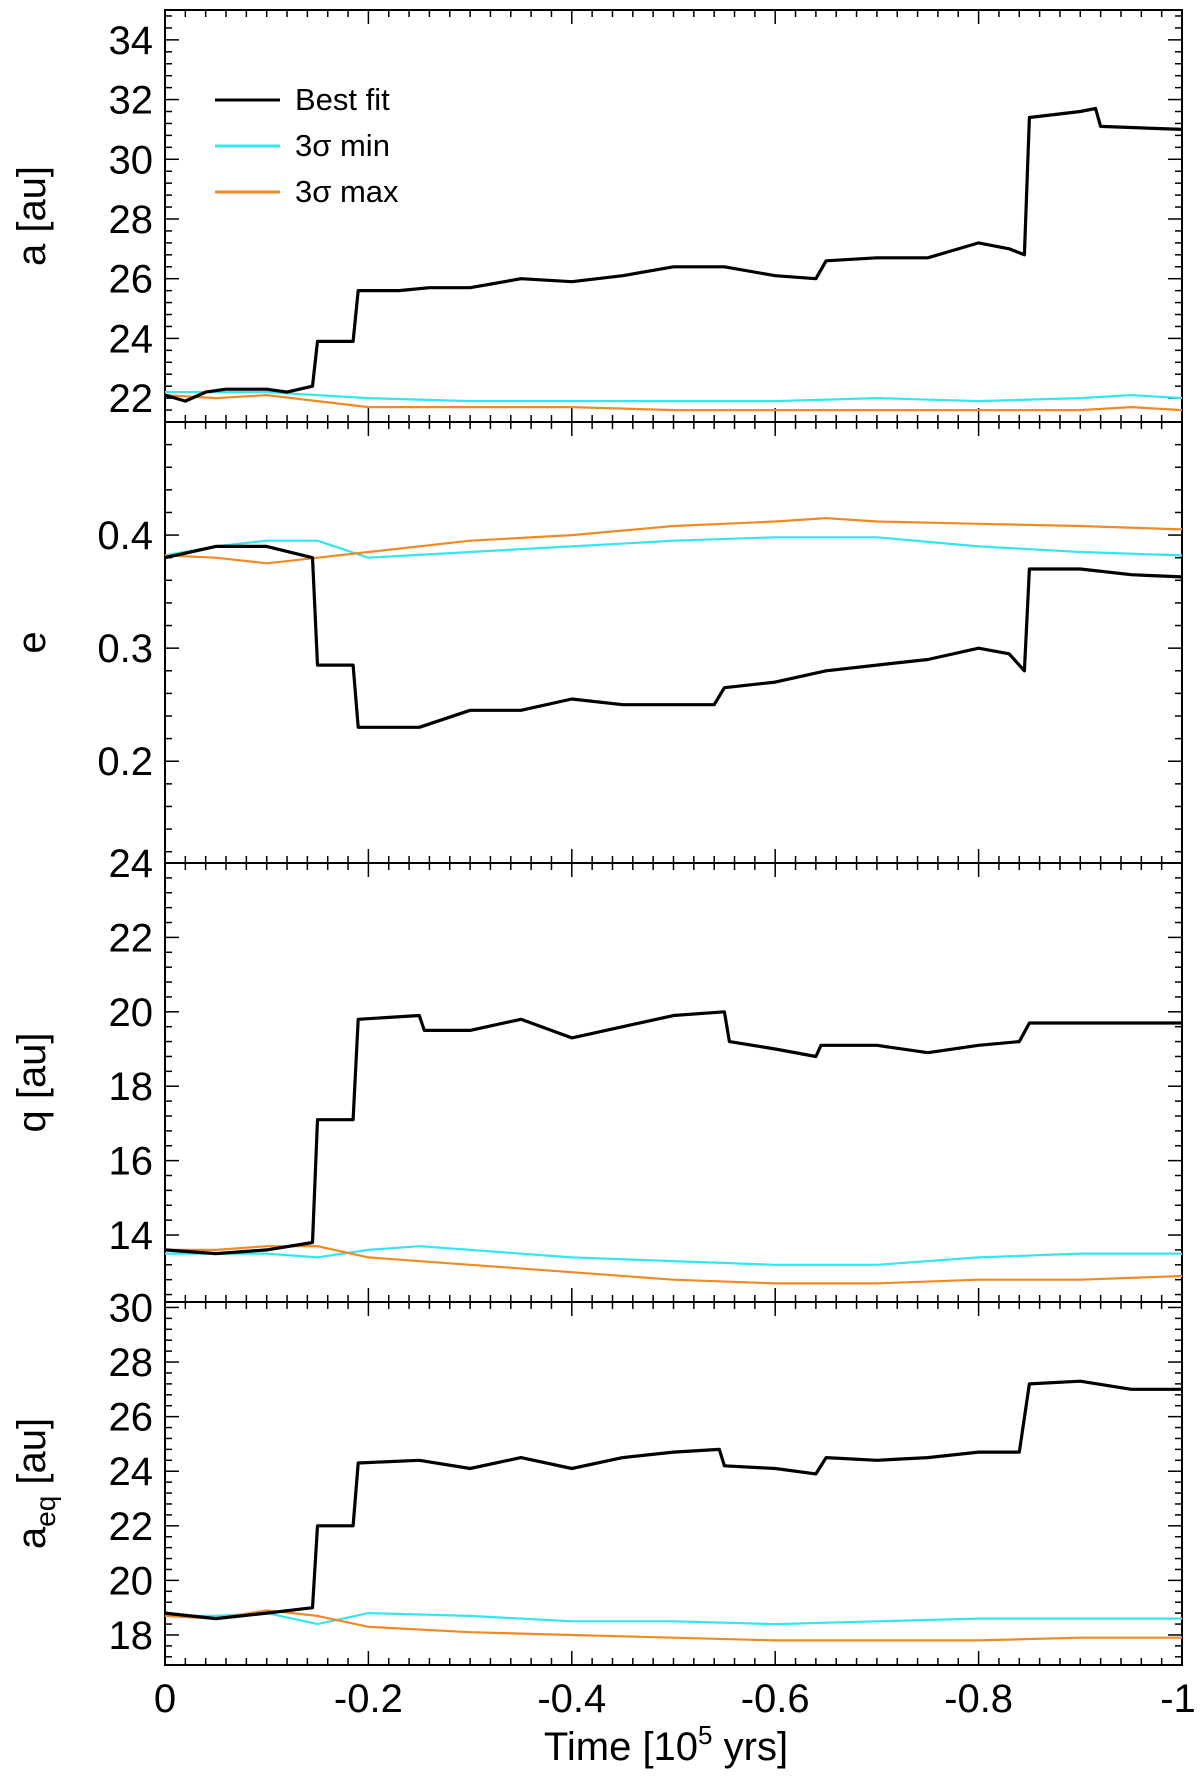  I want to click on y-tick-label: 0.2, so click(125, 762).